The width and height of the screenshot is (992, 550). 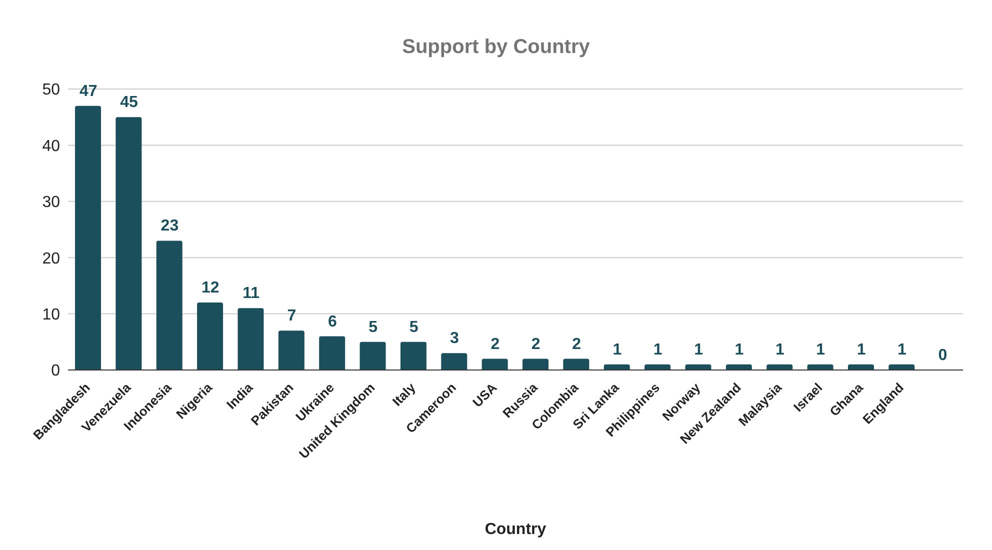 I want to click on data-label: 23, so click(x=169, y=226).